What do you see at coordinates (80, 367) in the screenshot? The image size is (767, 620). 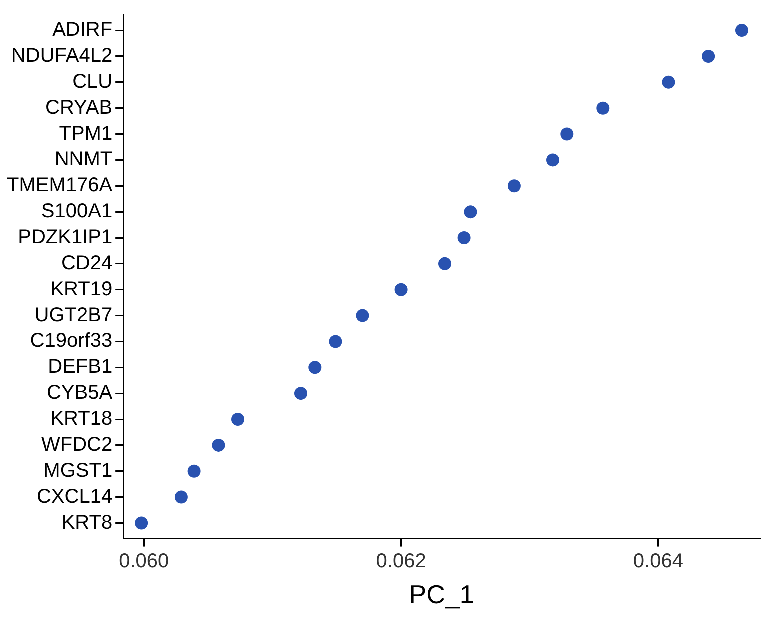 I see `y-tick-label: DEFB1` at bounding box center [80, 367].